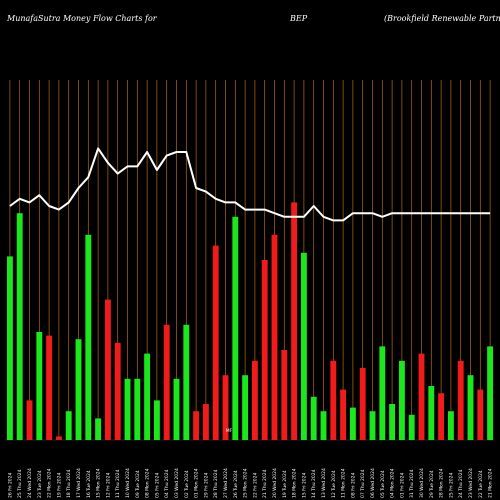 The height and width of the screenshot is (500, 500). I want to click on x-tick-label: 03 Wed 2024, so click(177, 483).